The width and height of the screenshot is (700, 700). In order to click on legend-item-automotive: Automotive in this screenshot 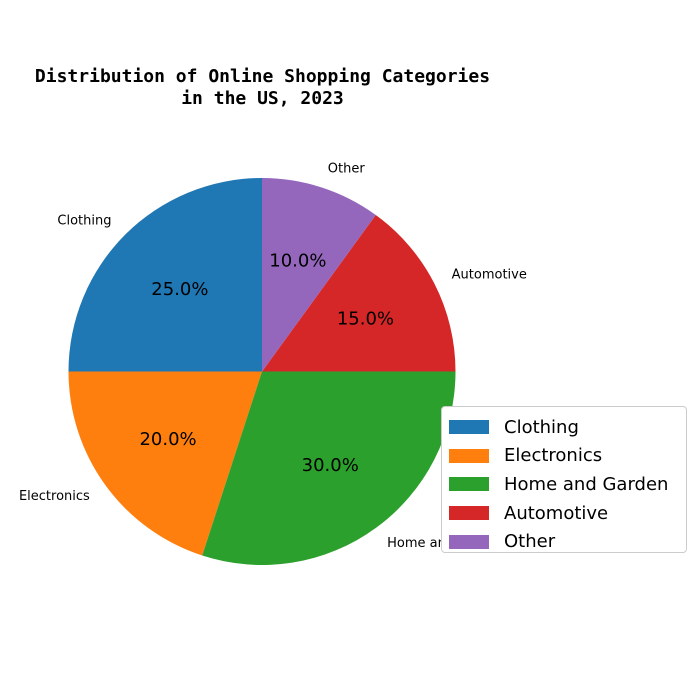, I will do `click(564, 513)`.